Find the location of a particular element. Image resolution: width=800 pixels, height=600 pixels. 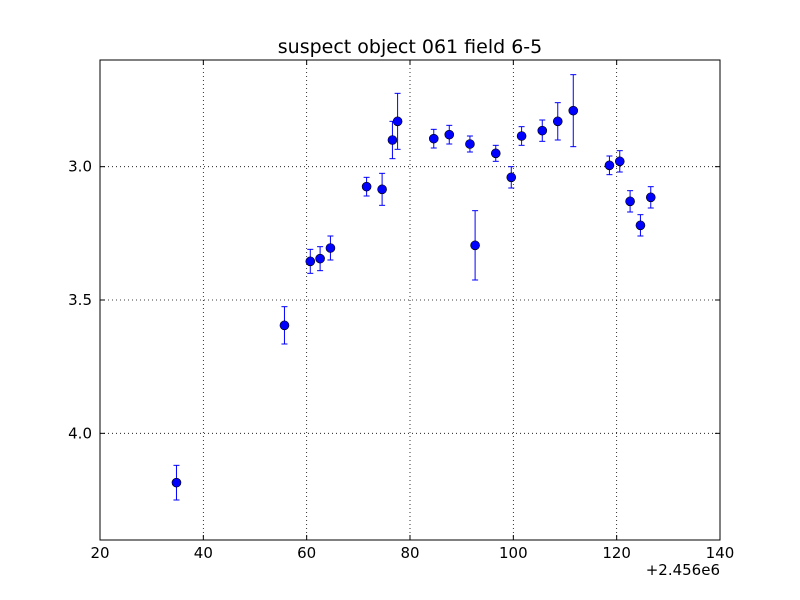

x-tick-label: 120 is located at coordinates (616, 553).